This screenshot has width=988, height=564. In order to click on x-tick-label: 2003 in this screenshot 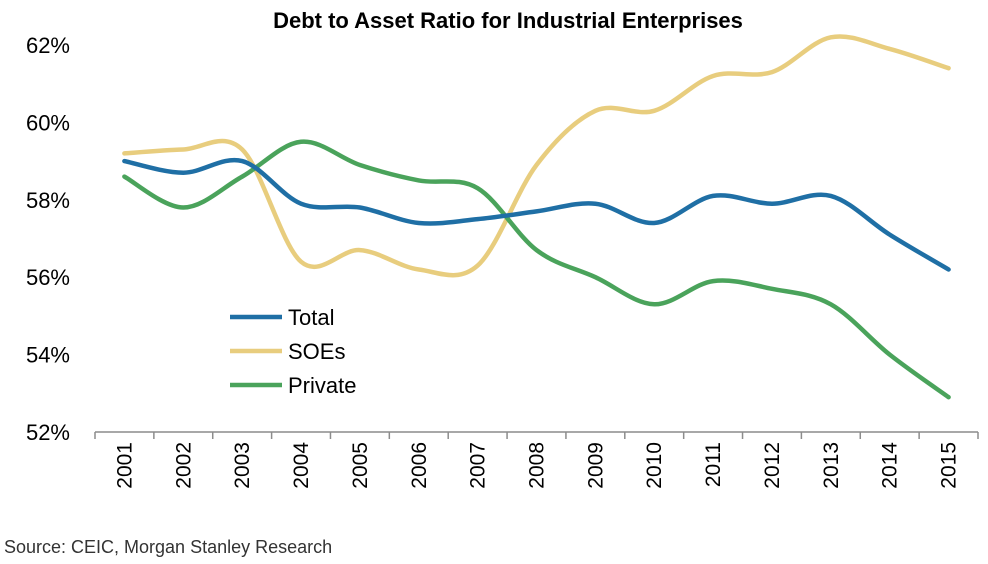, I will do `click(242, 465)`.